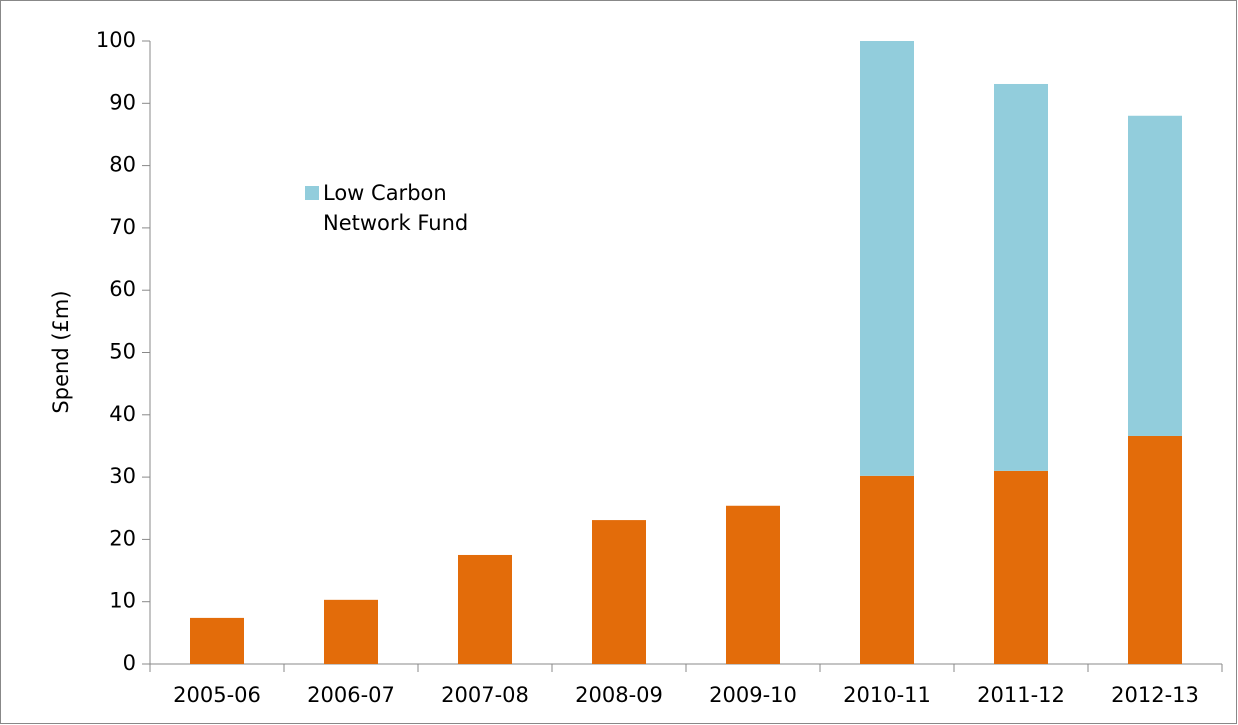 The image size is (1238, 725). Describe the element at coordinates (1155, 695) in the screenshot. I see `x-tick-label: 2012-13` at that location.